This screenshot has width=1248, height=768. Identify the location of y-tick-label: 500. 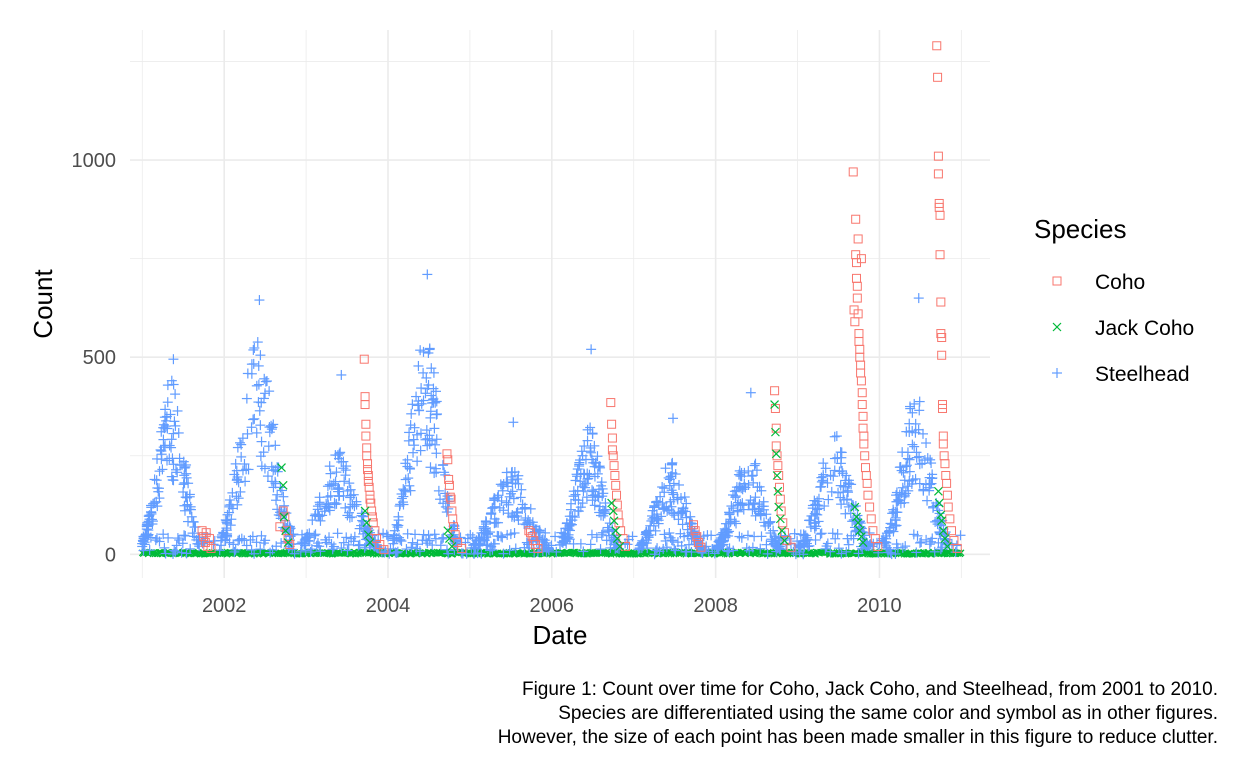
(99, 358).